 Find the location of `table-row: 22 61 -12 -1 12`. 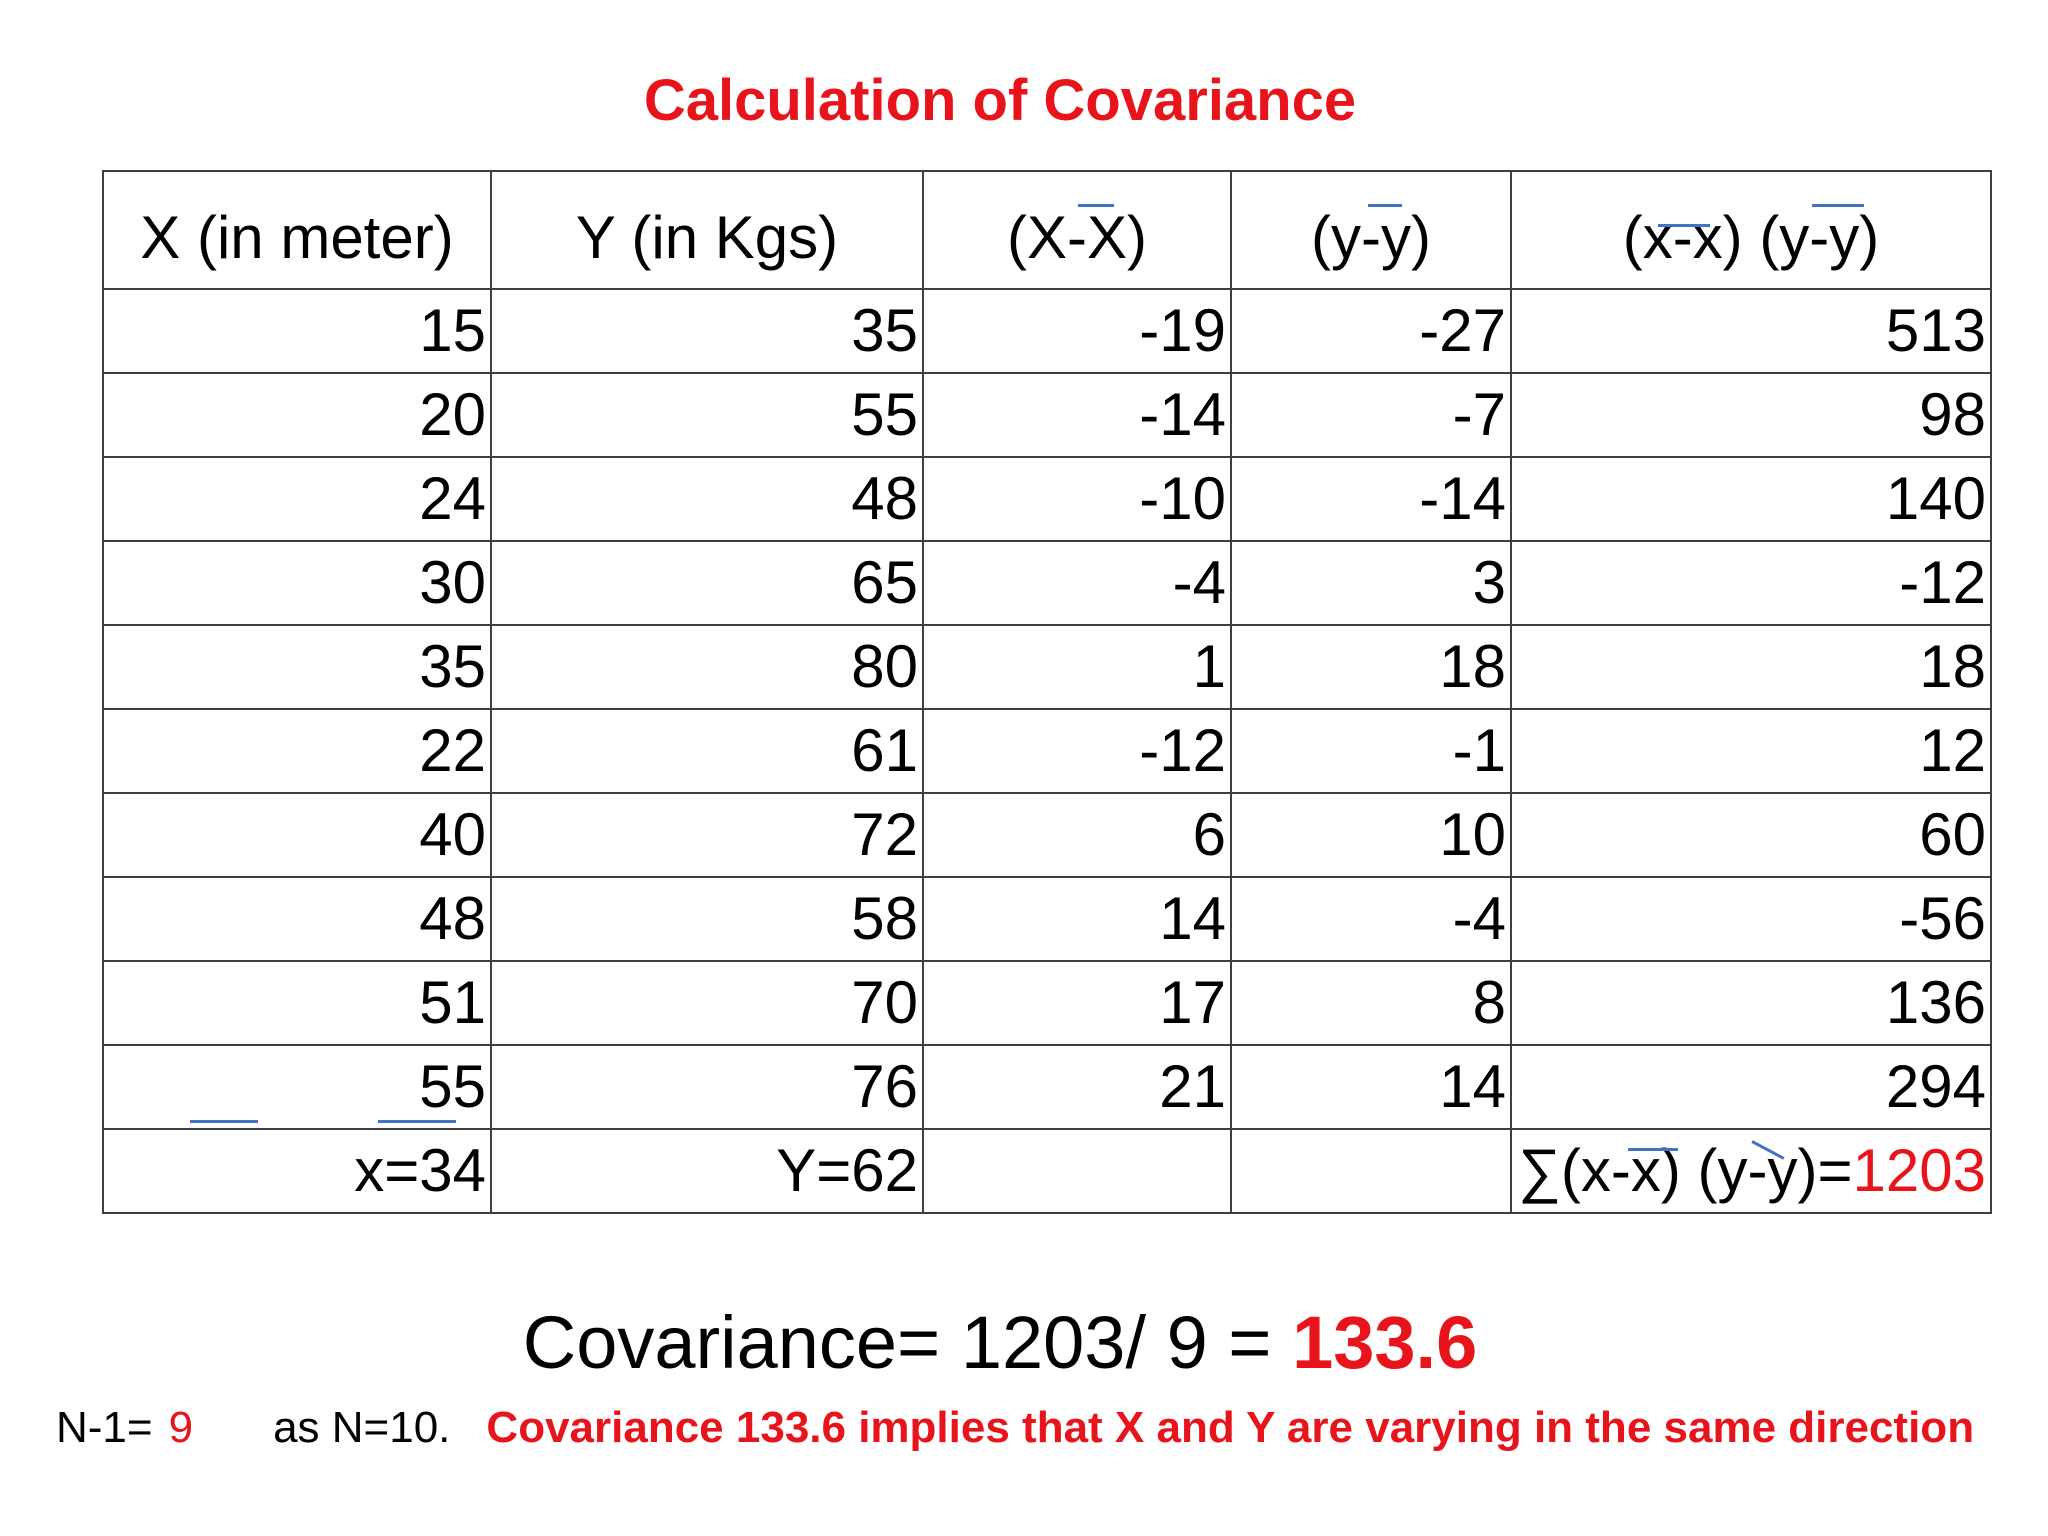

table-row: 22 61 -12 -1 12 is located at coordinates (1047, 751).